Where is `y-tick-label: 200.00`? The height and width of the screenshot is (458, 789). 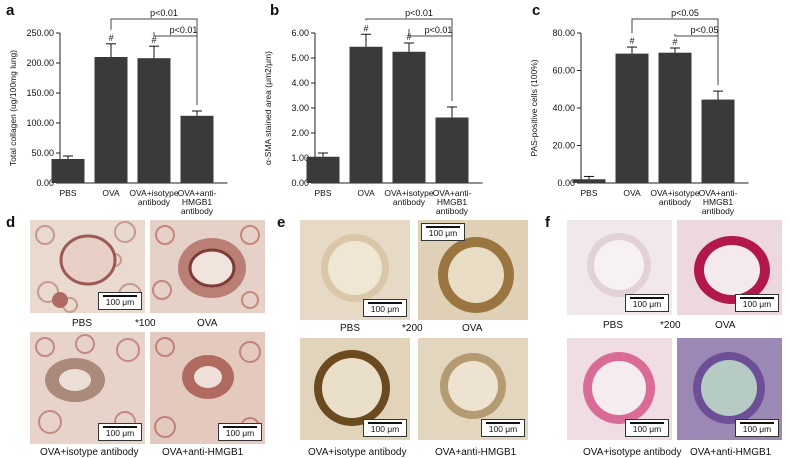
y-tick-label: 200.00 is located at coordinates (40, 63).